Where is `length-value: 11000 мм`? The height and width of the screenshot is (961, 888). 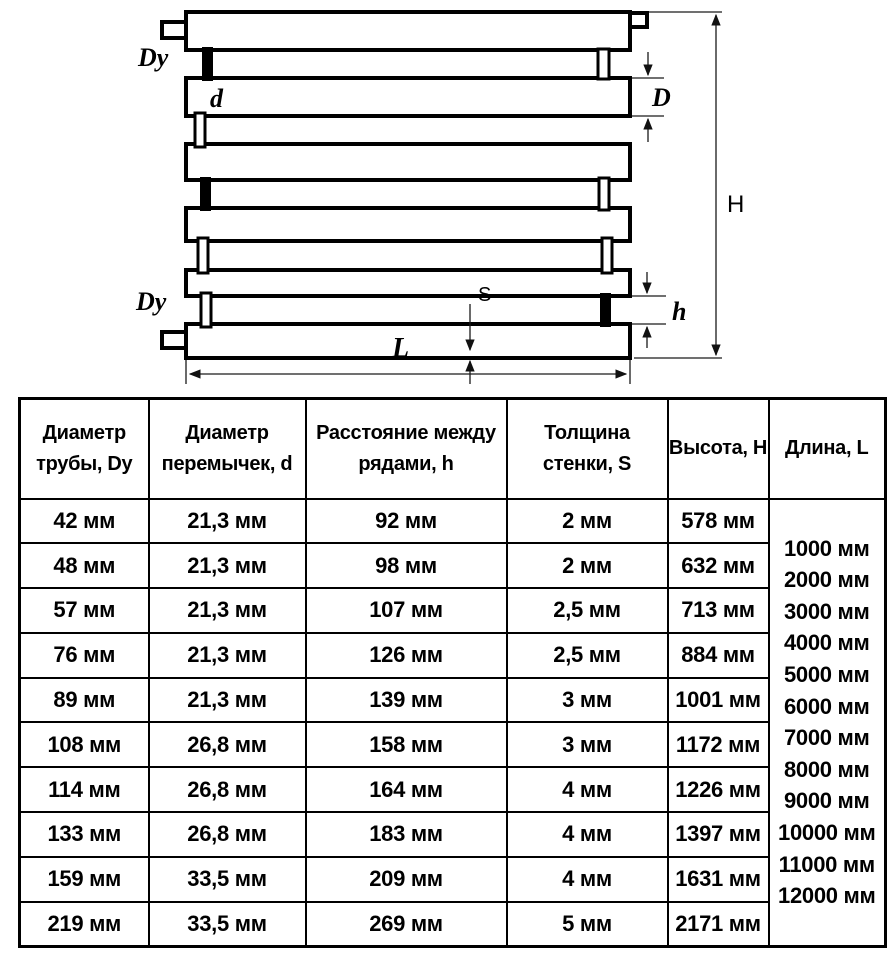
length-value: 11000 мм is located at coordinates (827, 864).